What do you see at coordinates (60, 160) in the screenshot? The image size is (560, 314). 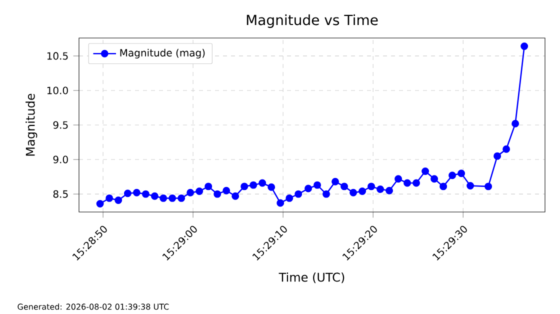 I see `y-tick-label: 9.0` at bounding box center [60, 160].